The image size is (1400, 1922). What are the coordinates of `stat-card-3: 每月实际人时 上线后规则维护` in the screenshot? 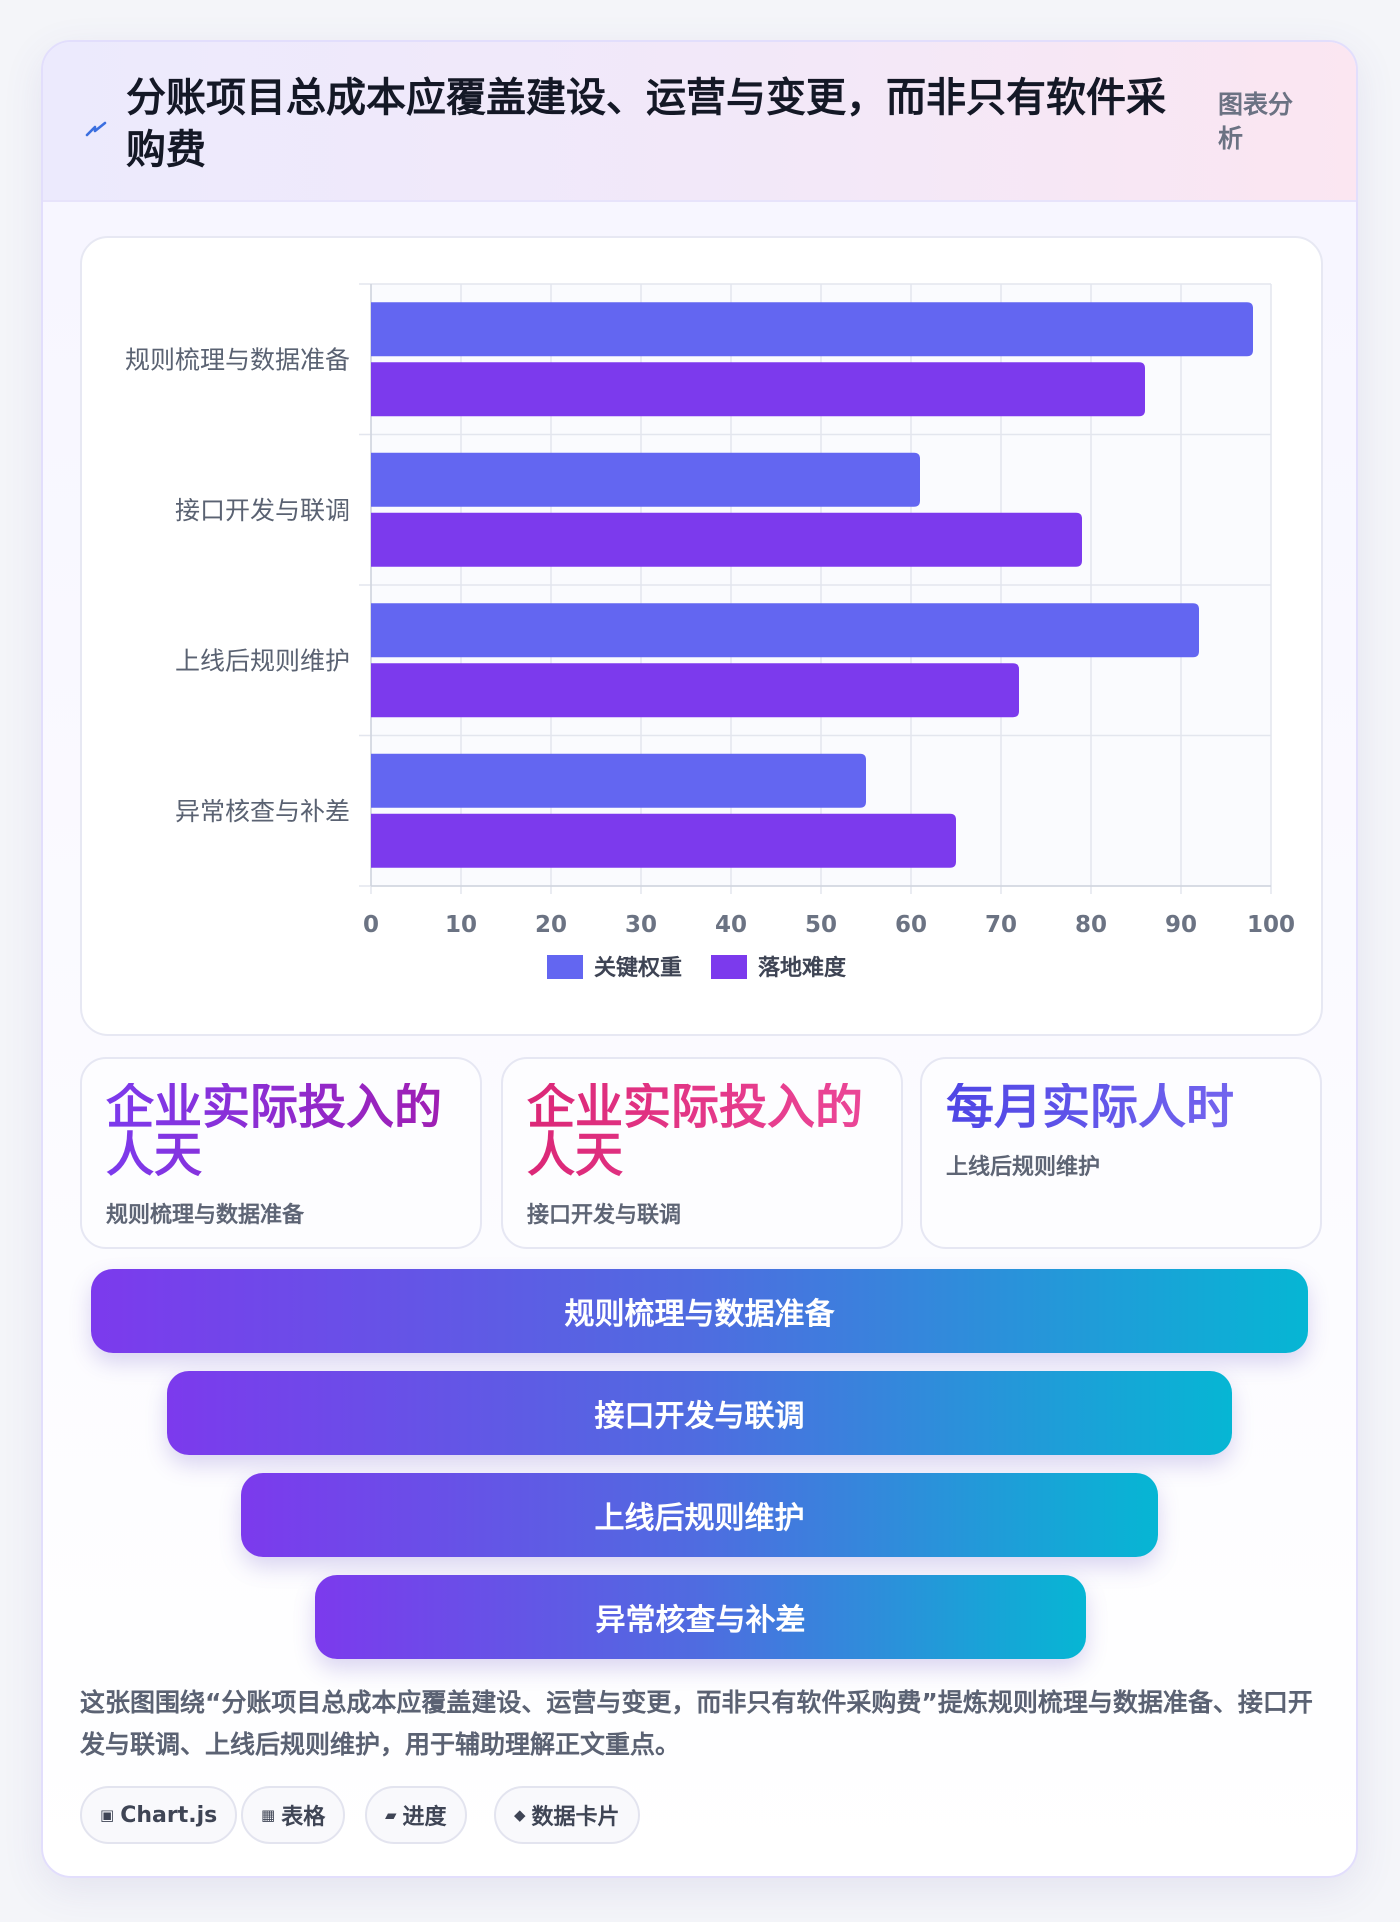 It's located at (1121, 1153).